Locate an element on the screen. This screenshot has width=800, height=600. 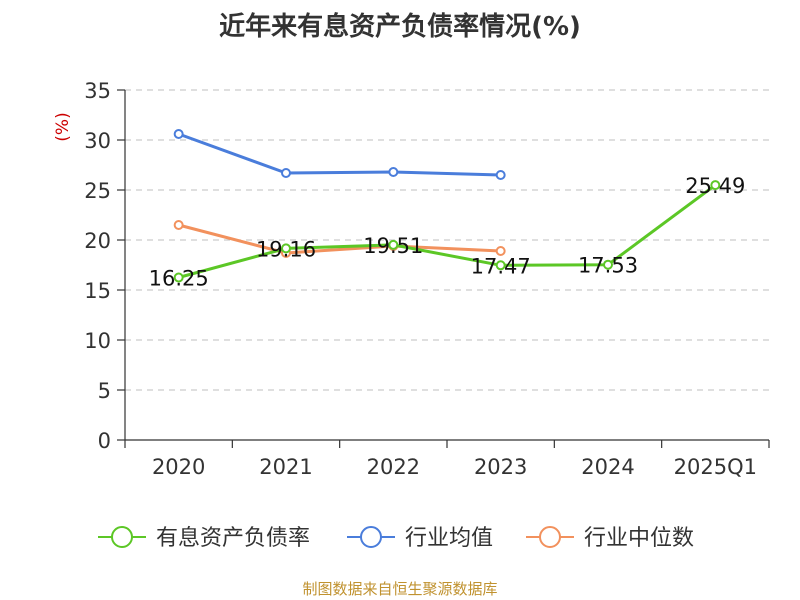
source-note: 制图数据来自恒生聚源数据库 is located at coordinates (400, 589).